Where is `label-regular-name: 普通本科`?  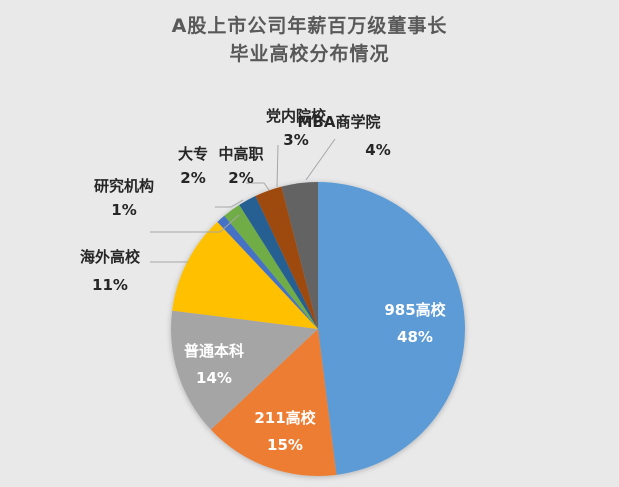
label-regular-name: 普通本科 is located at coordinates (214, 351).